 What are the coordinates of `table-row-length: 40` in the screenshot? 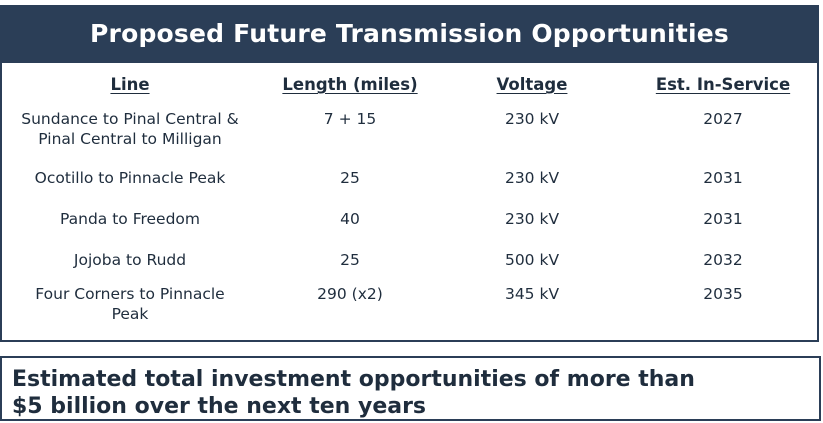 It's located at (350, 219).